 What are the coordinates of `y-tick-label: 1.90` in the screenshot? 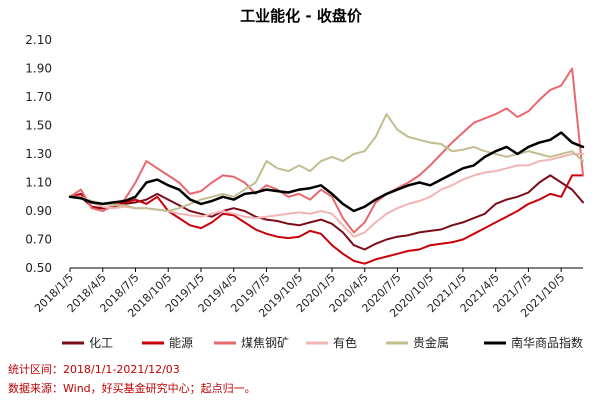 It's located at (38, 69).